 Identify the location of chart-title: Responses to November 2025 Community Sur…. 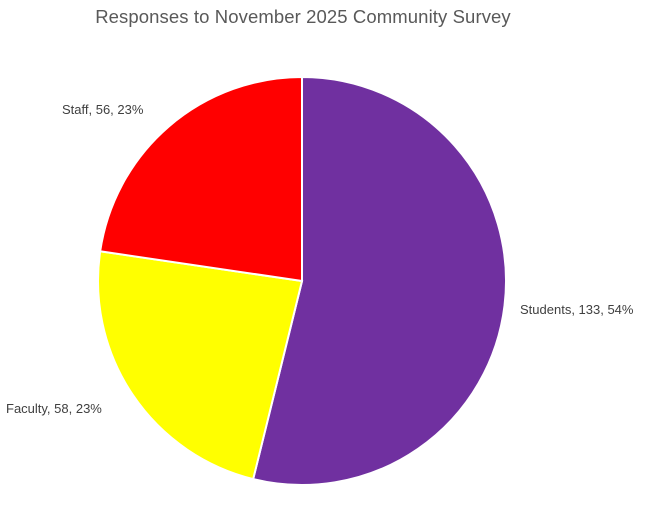
(303, 16).